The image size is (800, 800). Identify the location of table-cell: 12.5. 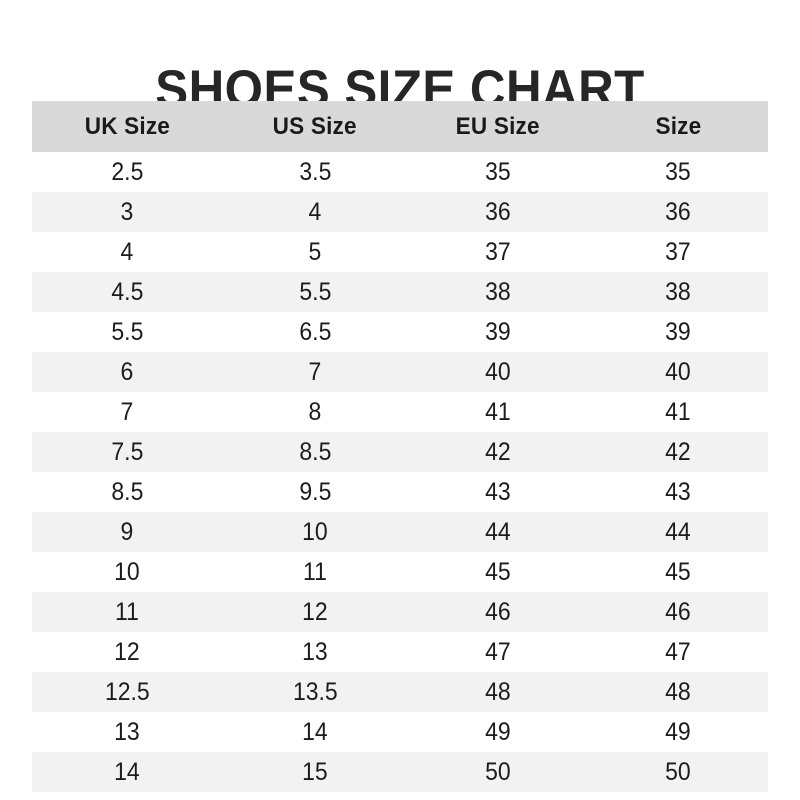
(127, 692).